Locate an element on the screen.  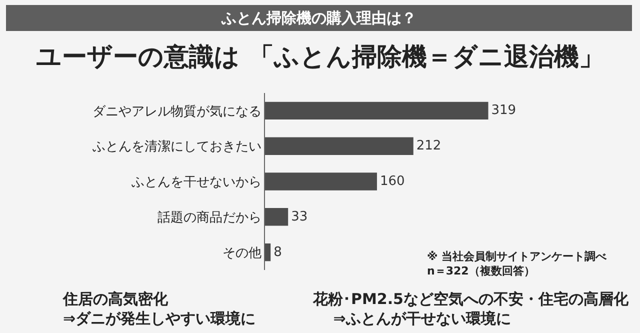
y-tick-label: その他 is located at coordinates (242, 253).